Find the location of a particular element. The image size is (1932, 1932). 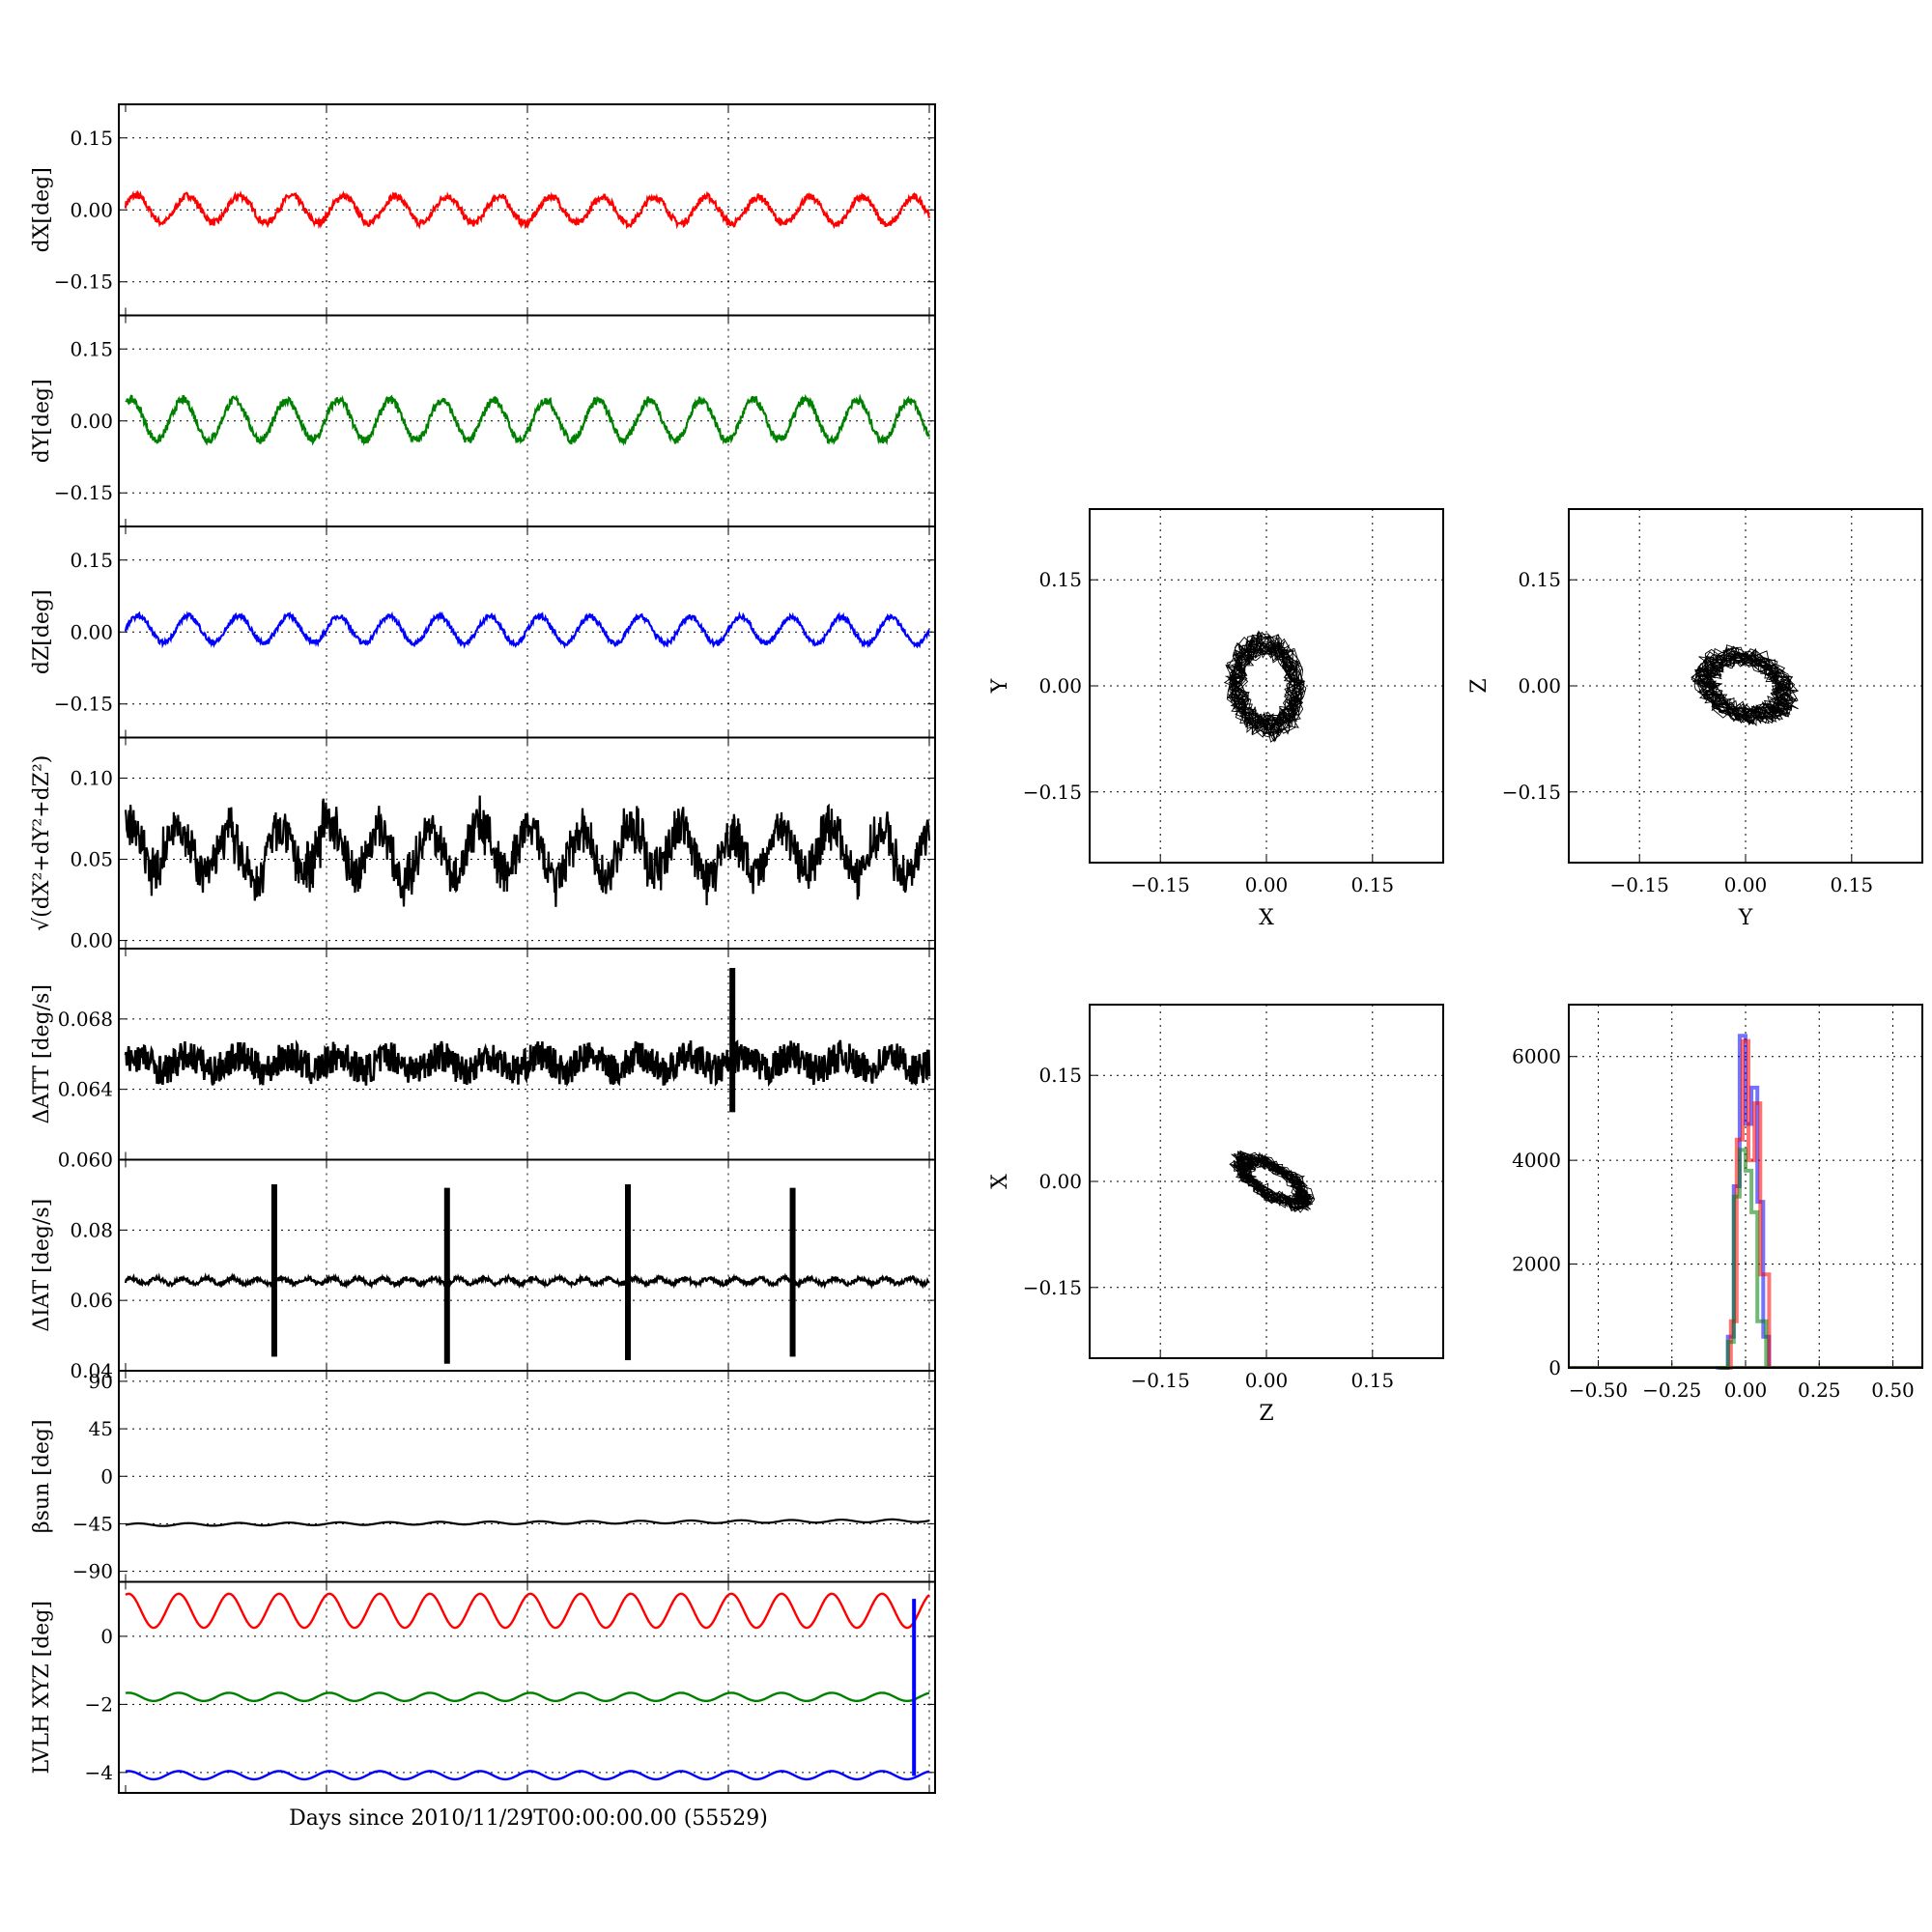

panel-XY-ytick-label: −0.15 is located at coordinates (1052, 792).